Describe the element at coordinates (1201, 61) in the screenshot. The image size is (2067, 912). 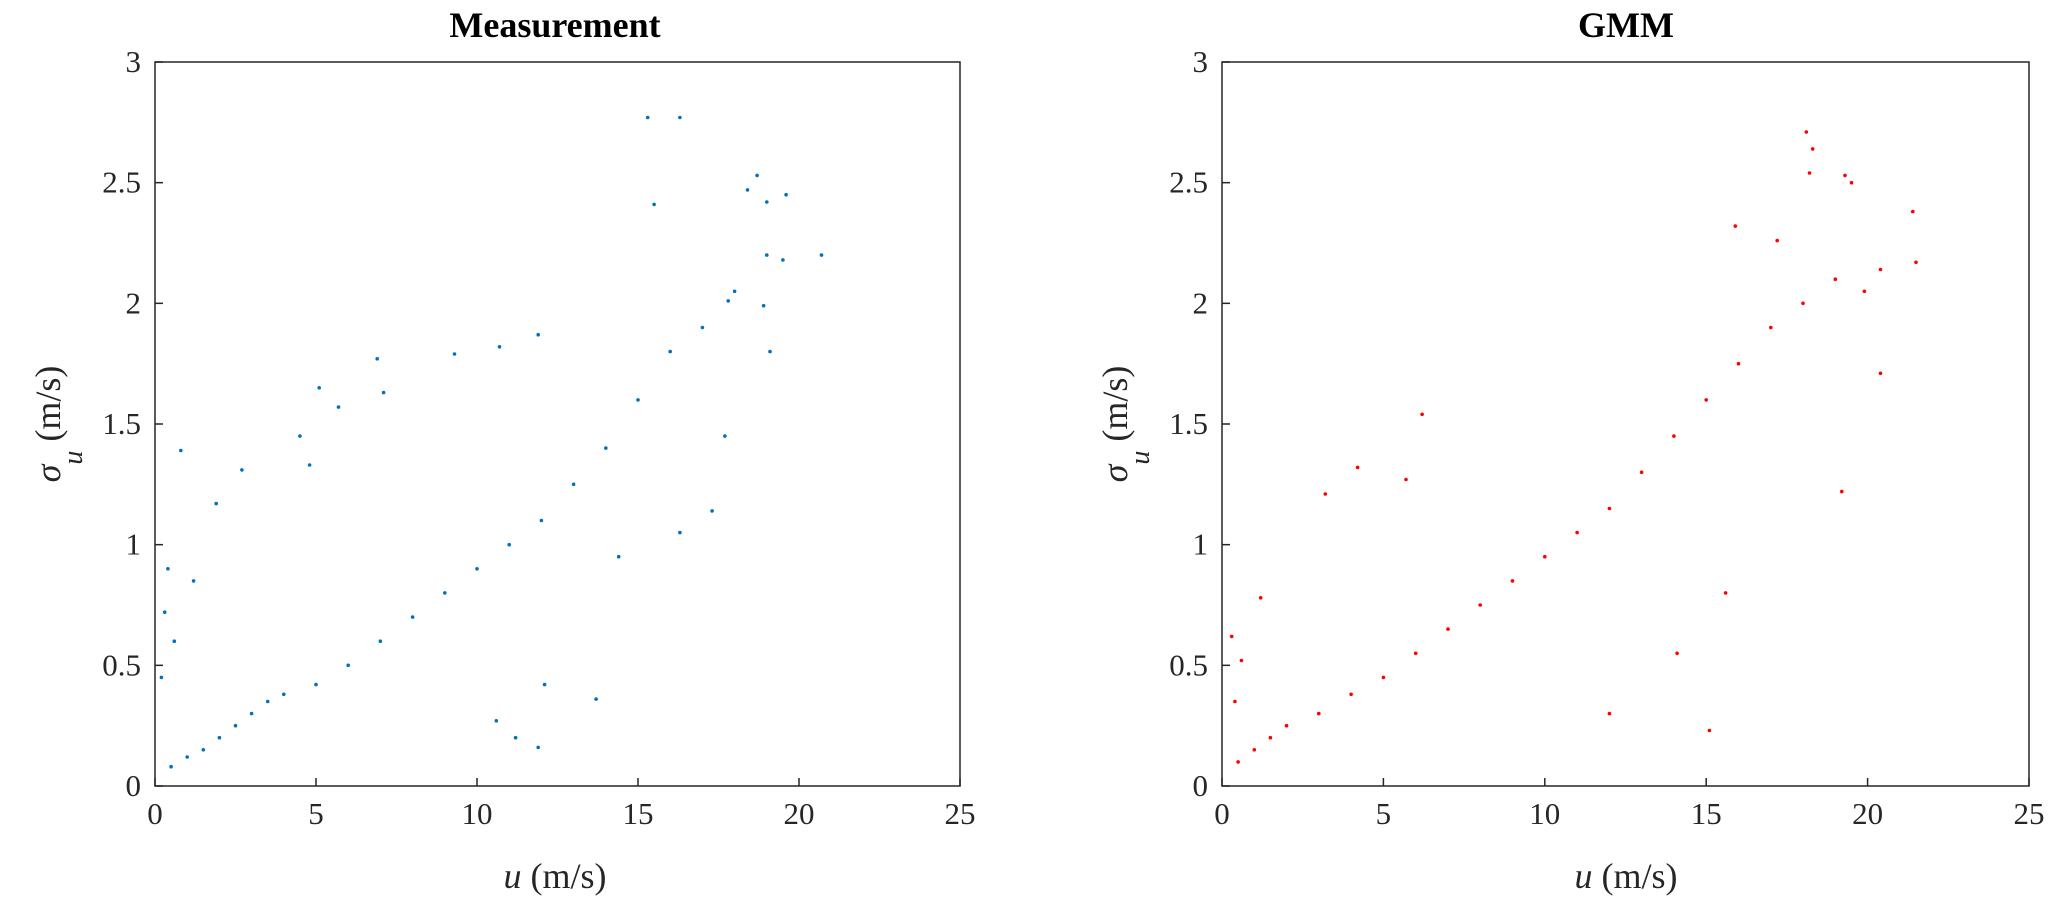
I see `y-tick-label: 3` at that location.